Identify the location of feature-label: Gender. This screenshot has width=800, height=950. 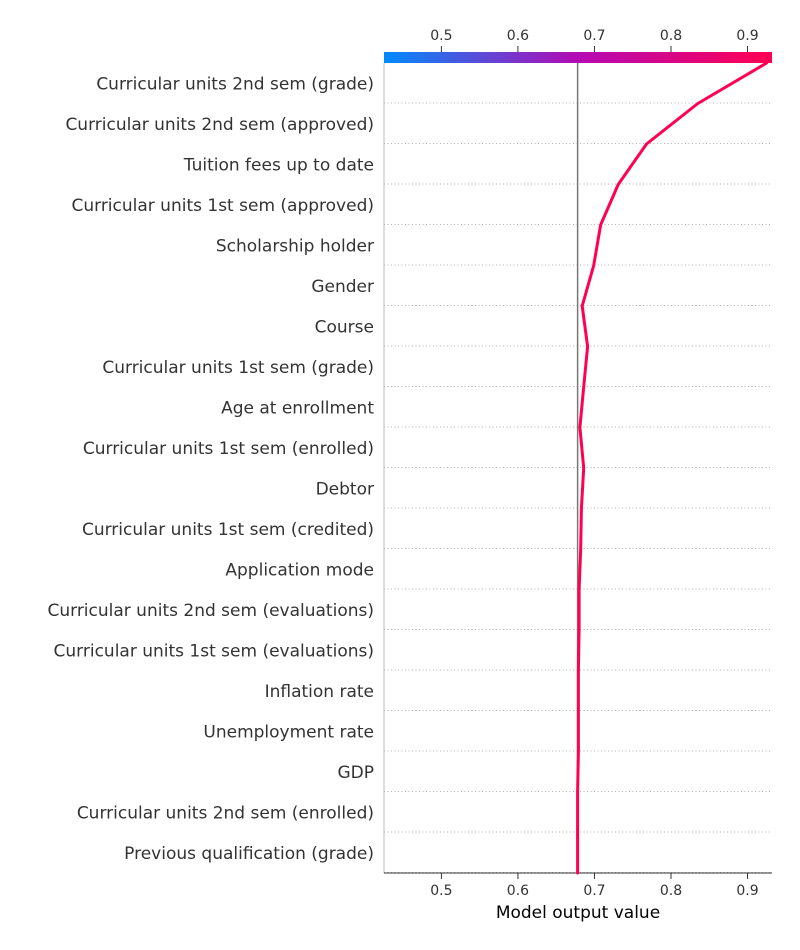
(342, 287).